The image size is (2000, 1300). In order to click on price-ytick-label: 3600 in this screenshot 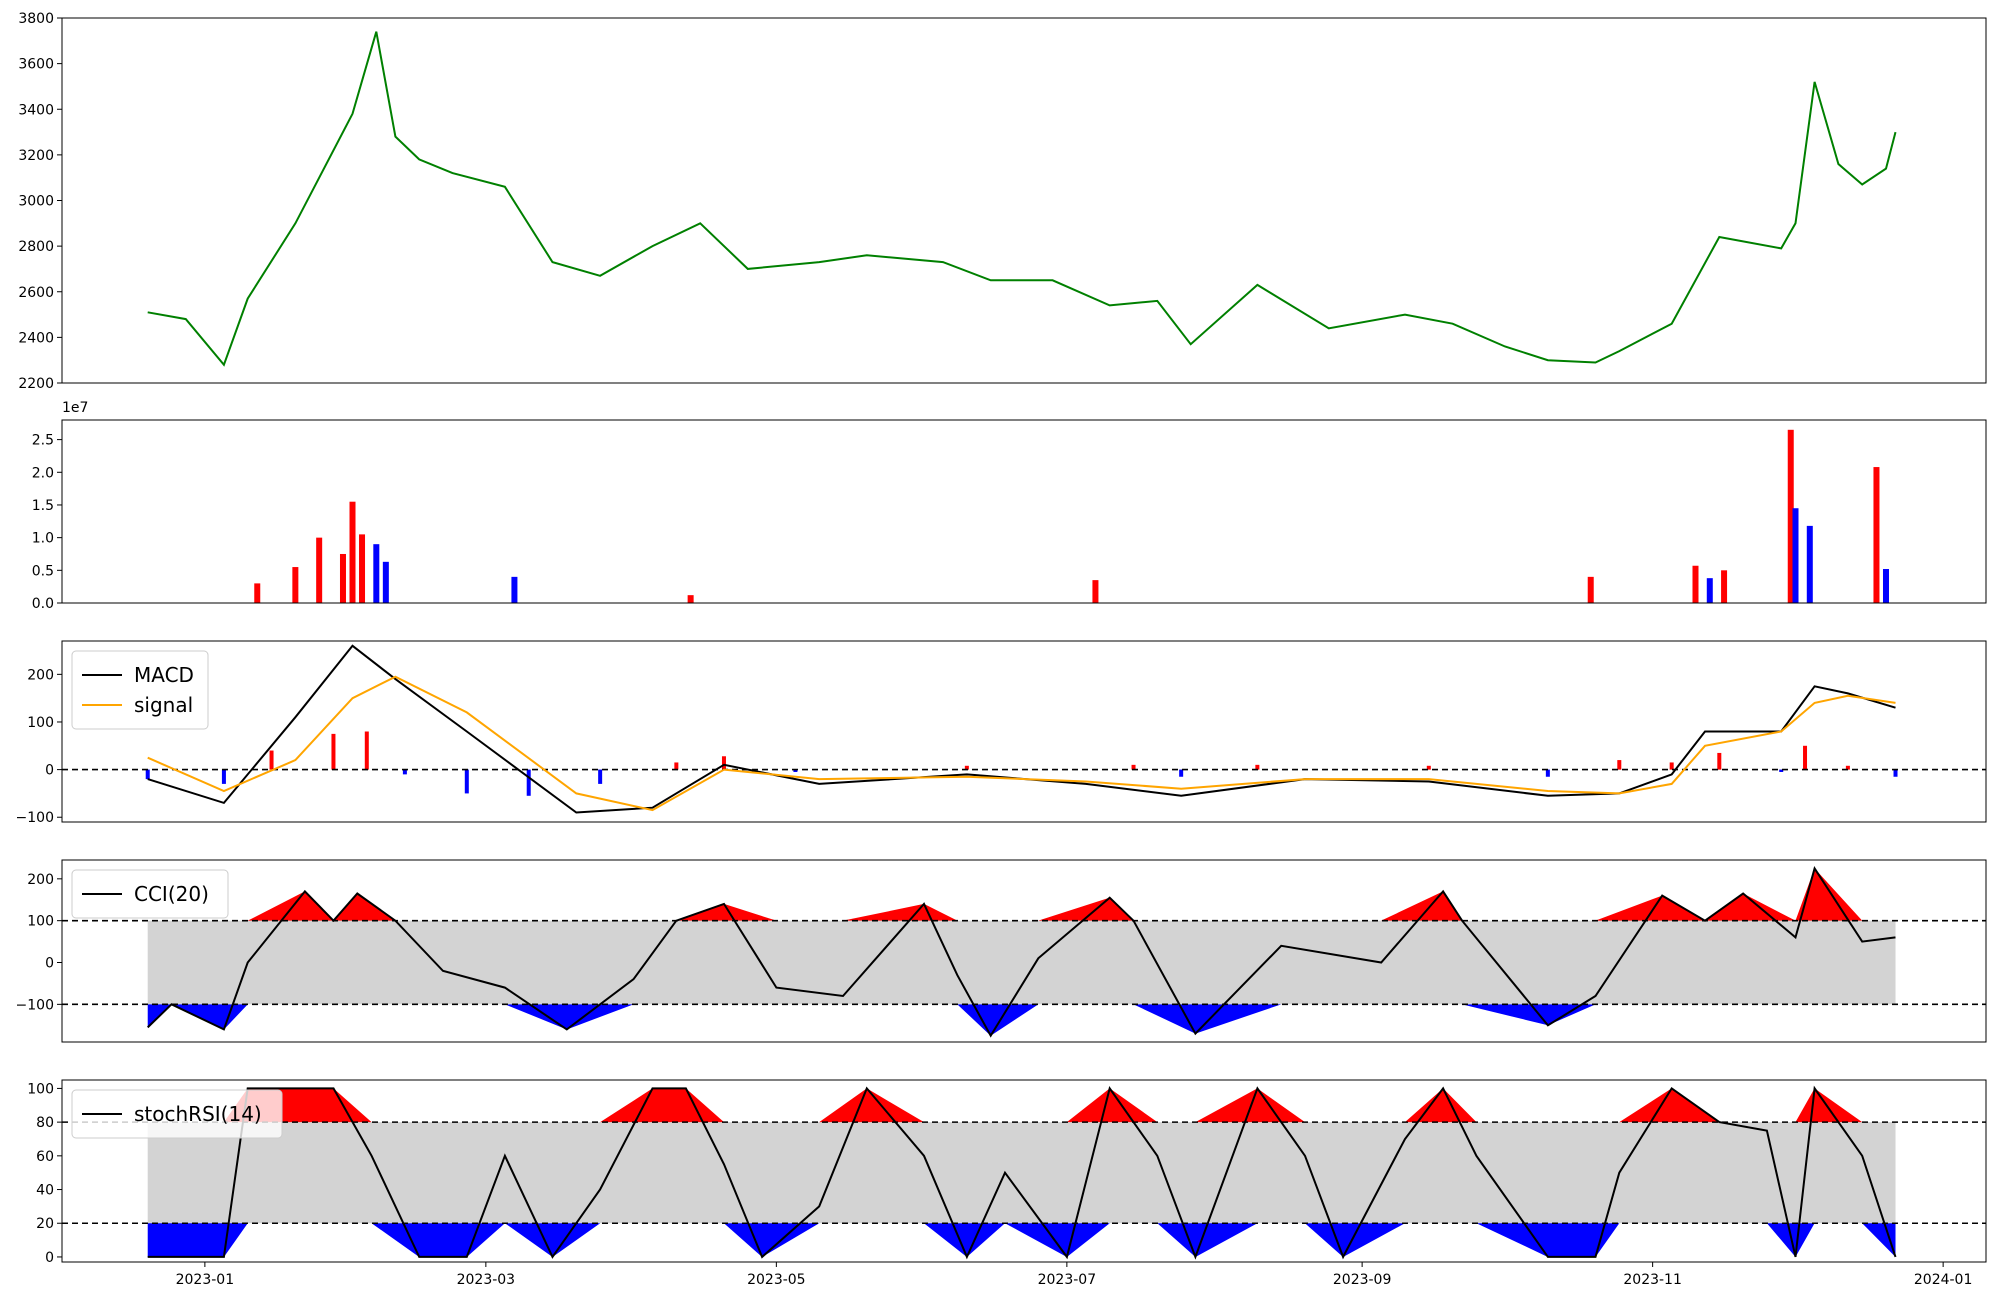, I will do `click(36, 65)`.